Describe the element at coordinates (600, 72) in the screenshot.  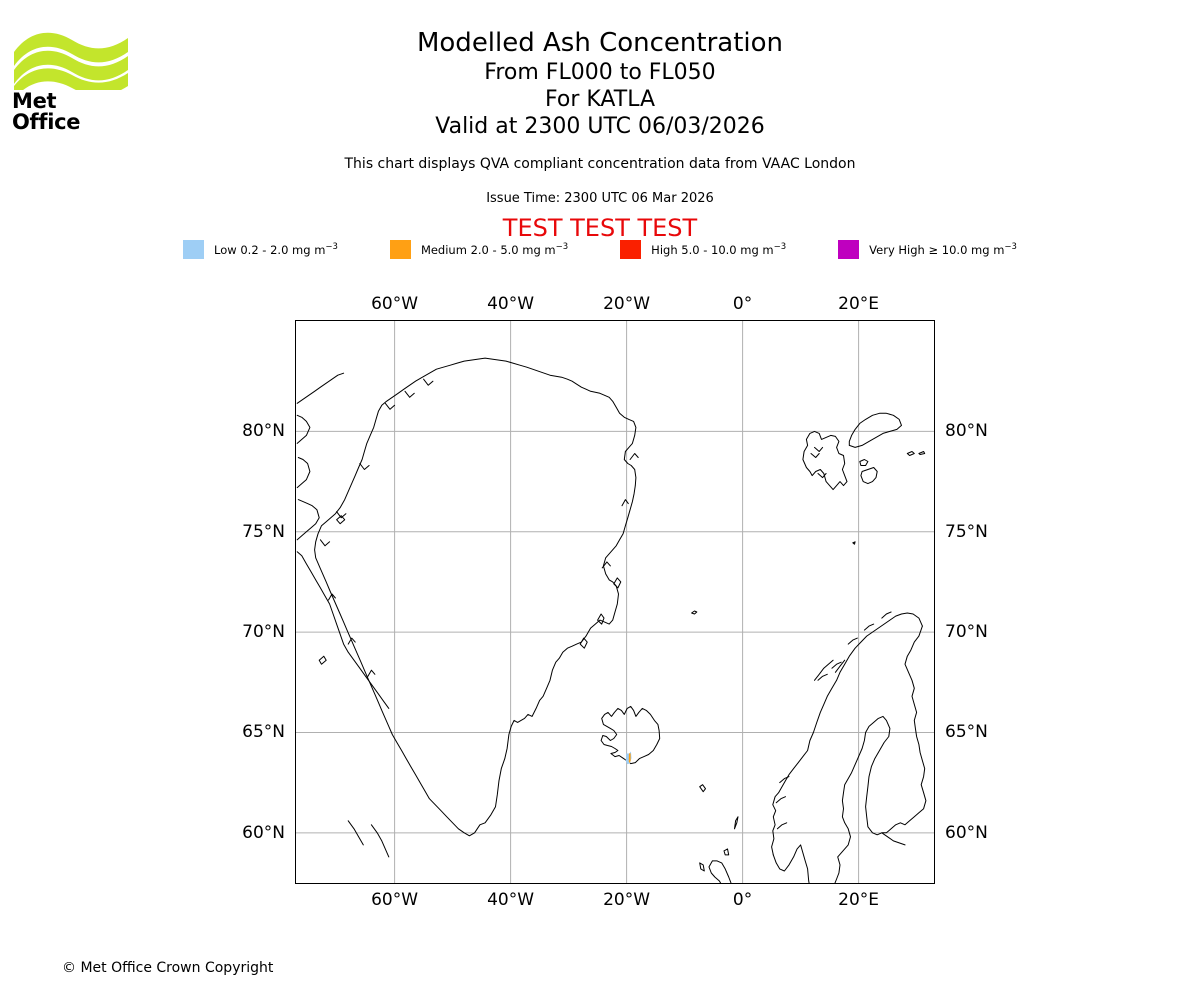
I see `flight-level-range: From FL000 to FL050` at that location.